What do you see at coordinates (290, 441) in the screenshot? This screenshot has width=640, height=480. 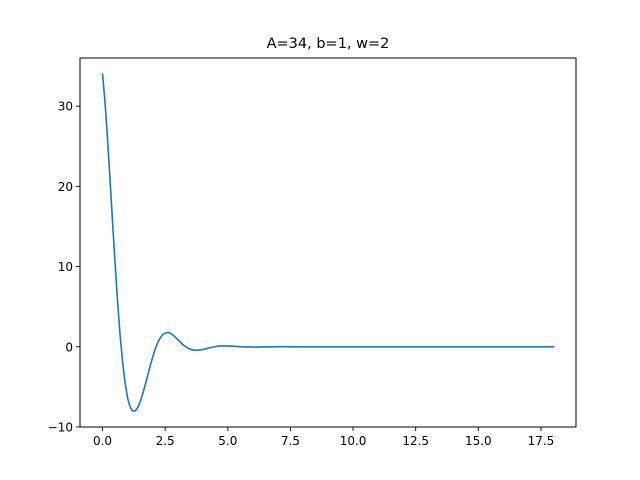 I see `x-tick-label: 7.5` at bounding box center [290, 441].